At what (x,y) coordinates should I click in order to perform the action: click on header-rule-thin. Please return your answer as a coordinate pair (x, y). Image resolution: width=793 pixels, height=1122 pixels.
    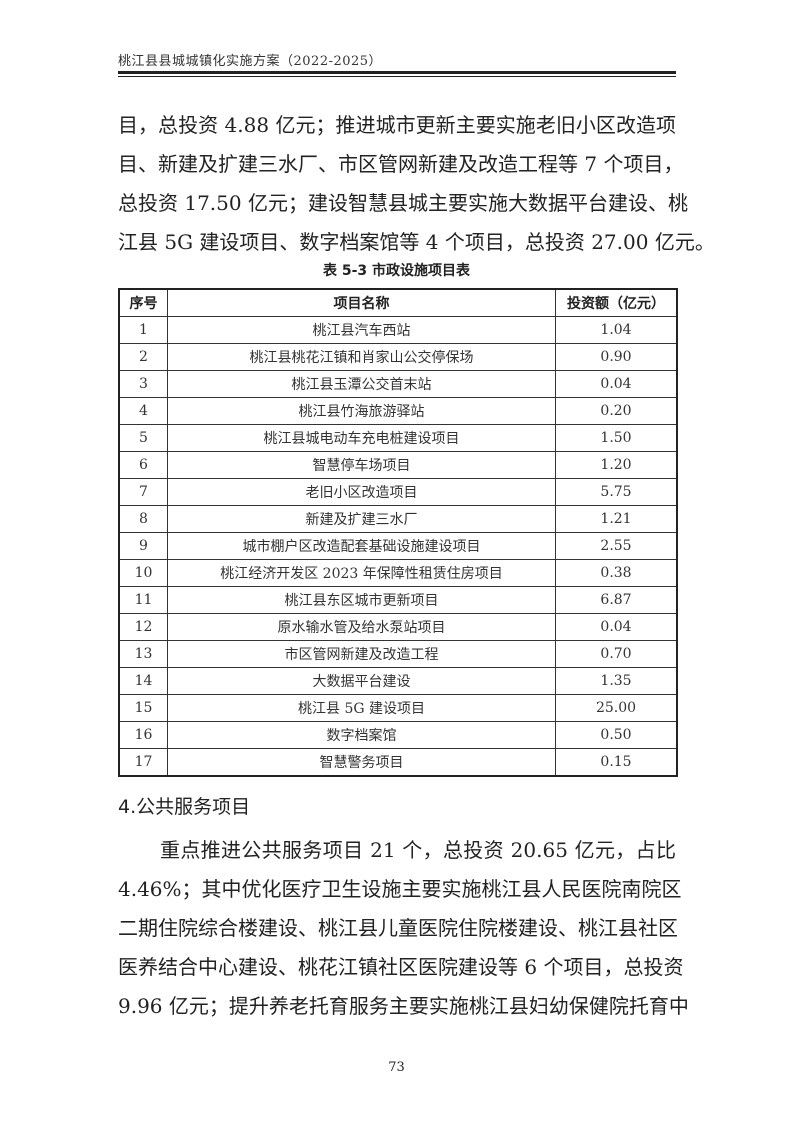
    Looking at the image, I should click on (397, 76).